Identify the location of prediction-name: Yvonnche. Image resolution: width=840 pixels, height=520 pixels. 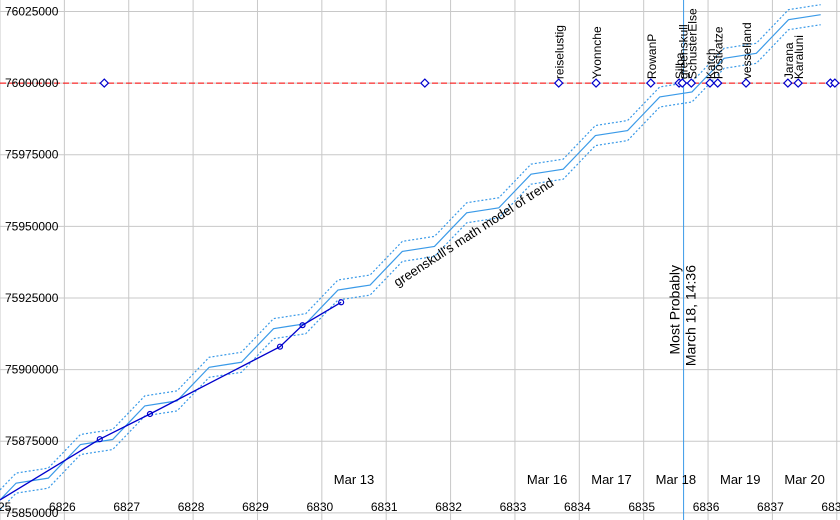
(597, 52).